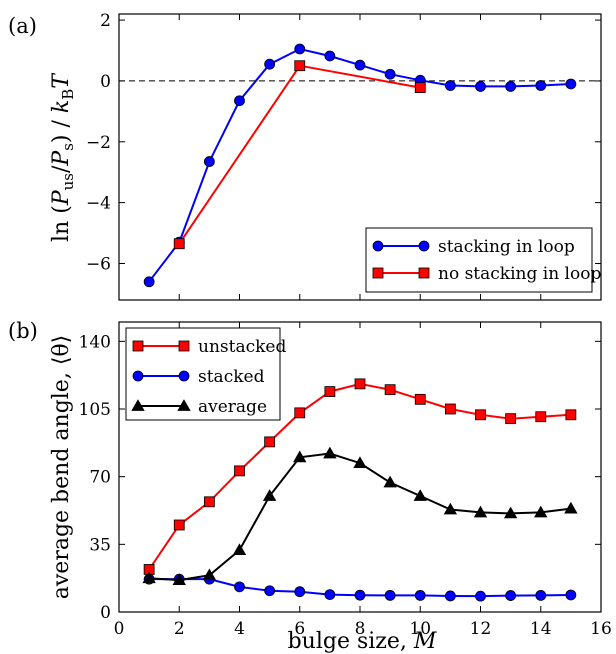  Describe the element at coordinates (61, 197) in the screenshot. I see `ylabel-p: P` at that location.